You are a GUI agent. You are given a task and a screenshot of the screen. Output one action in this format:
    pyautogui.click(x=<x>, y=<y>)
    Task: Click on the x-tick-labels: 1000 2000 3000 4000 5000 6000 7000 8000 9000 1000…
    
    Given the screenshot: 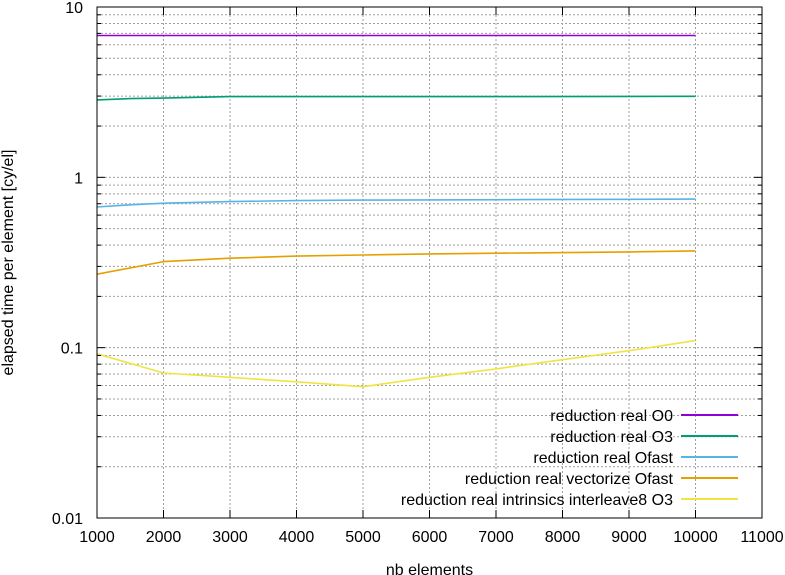 What is the action you would take?
    pyautogui.click(x=431, y=537)
    